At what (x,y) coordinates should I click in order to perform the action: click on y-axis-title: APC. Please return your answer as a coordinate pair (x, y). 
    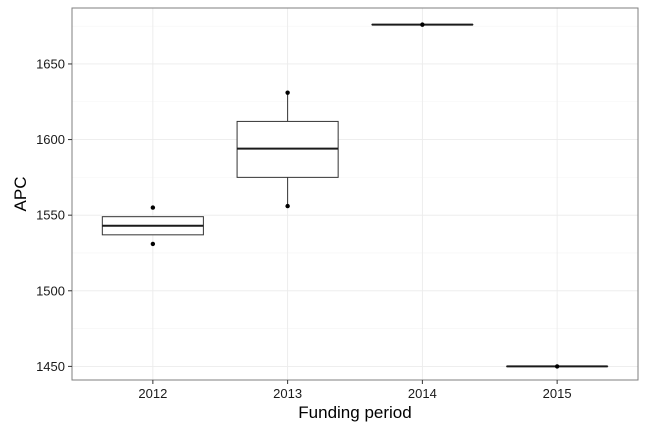
    Looking at the image, I should click on (20, 194).